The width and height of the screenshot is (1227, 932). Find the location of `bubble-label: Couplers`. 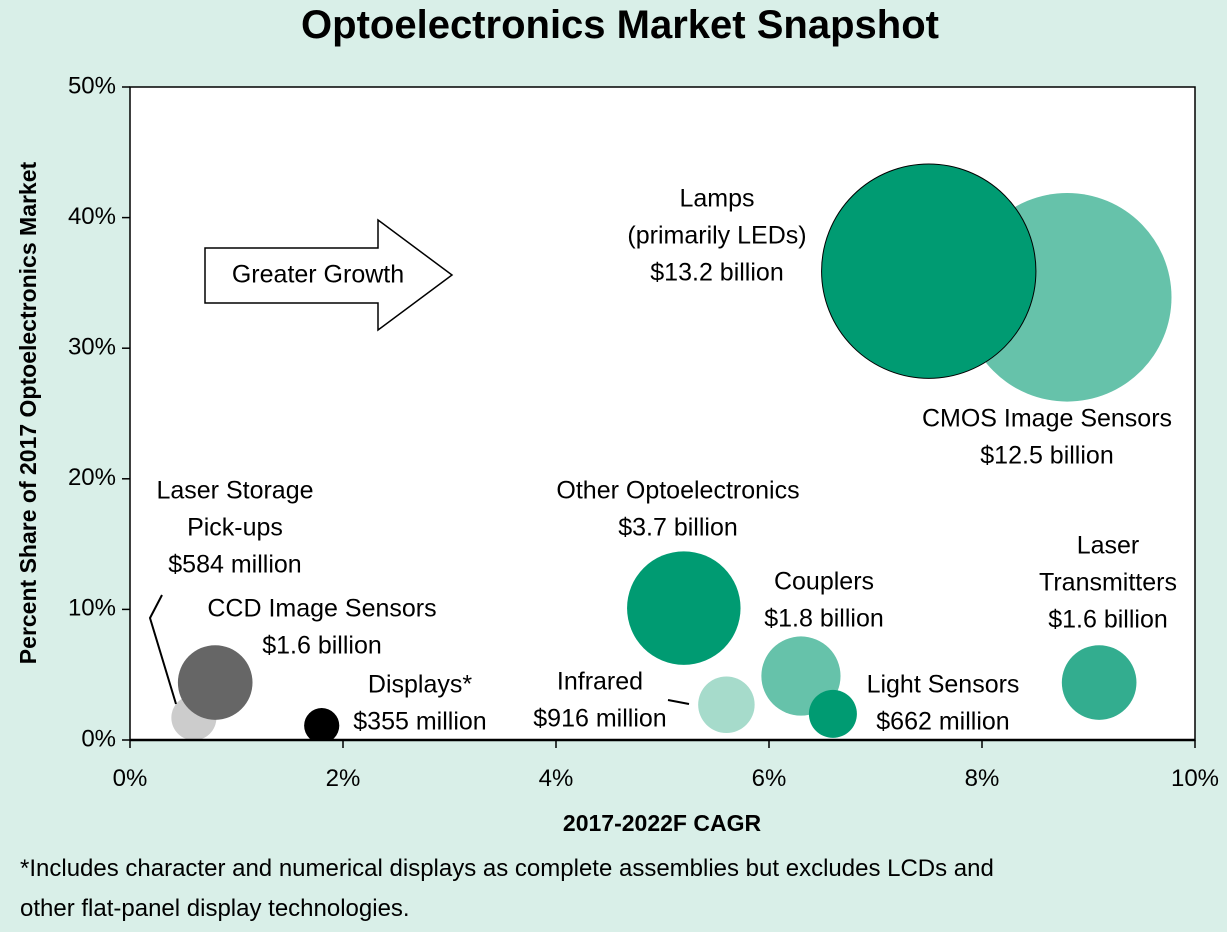

bubble-label: Couplers is located at coordinates (824, 582).